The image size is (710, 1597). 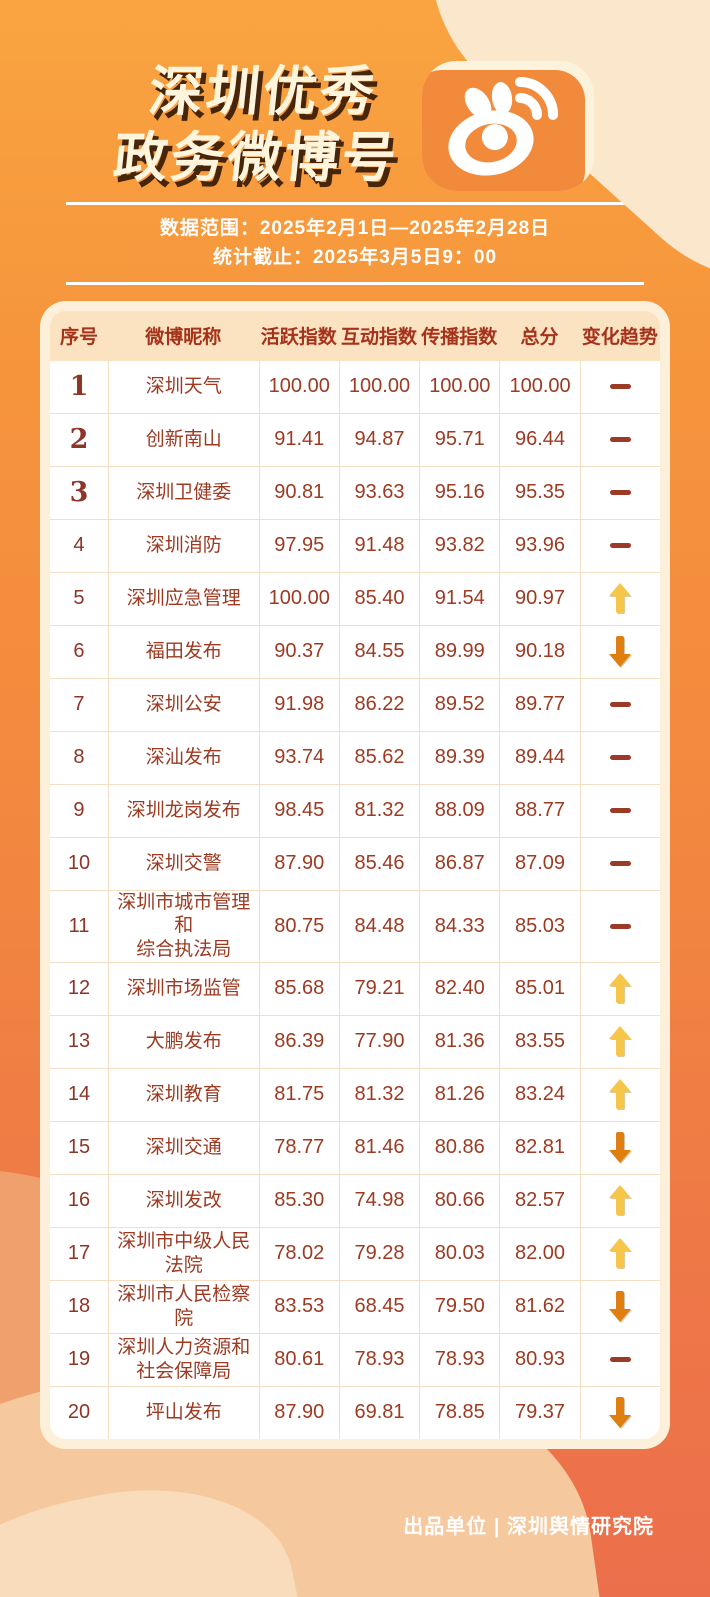 I want to click on active-index-cell: 97.95, so click(x=298, y=545).